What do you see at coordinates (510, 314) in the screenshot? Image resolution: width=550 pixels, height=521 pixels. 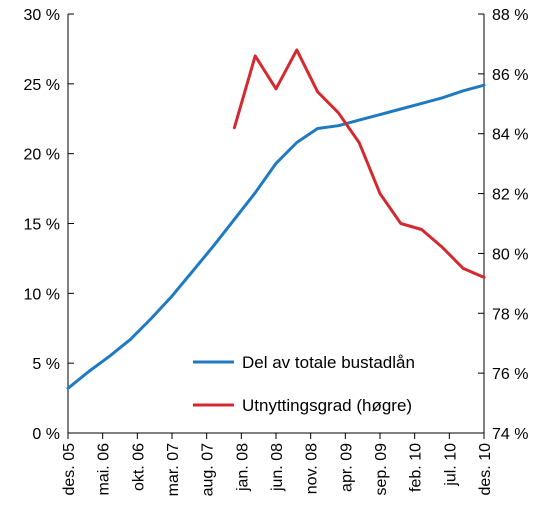 I see `right-tick-label: 78 %` at bounding box center [510, 314].